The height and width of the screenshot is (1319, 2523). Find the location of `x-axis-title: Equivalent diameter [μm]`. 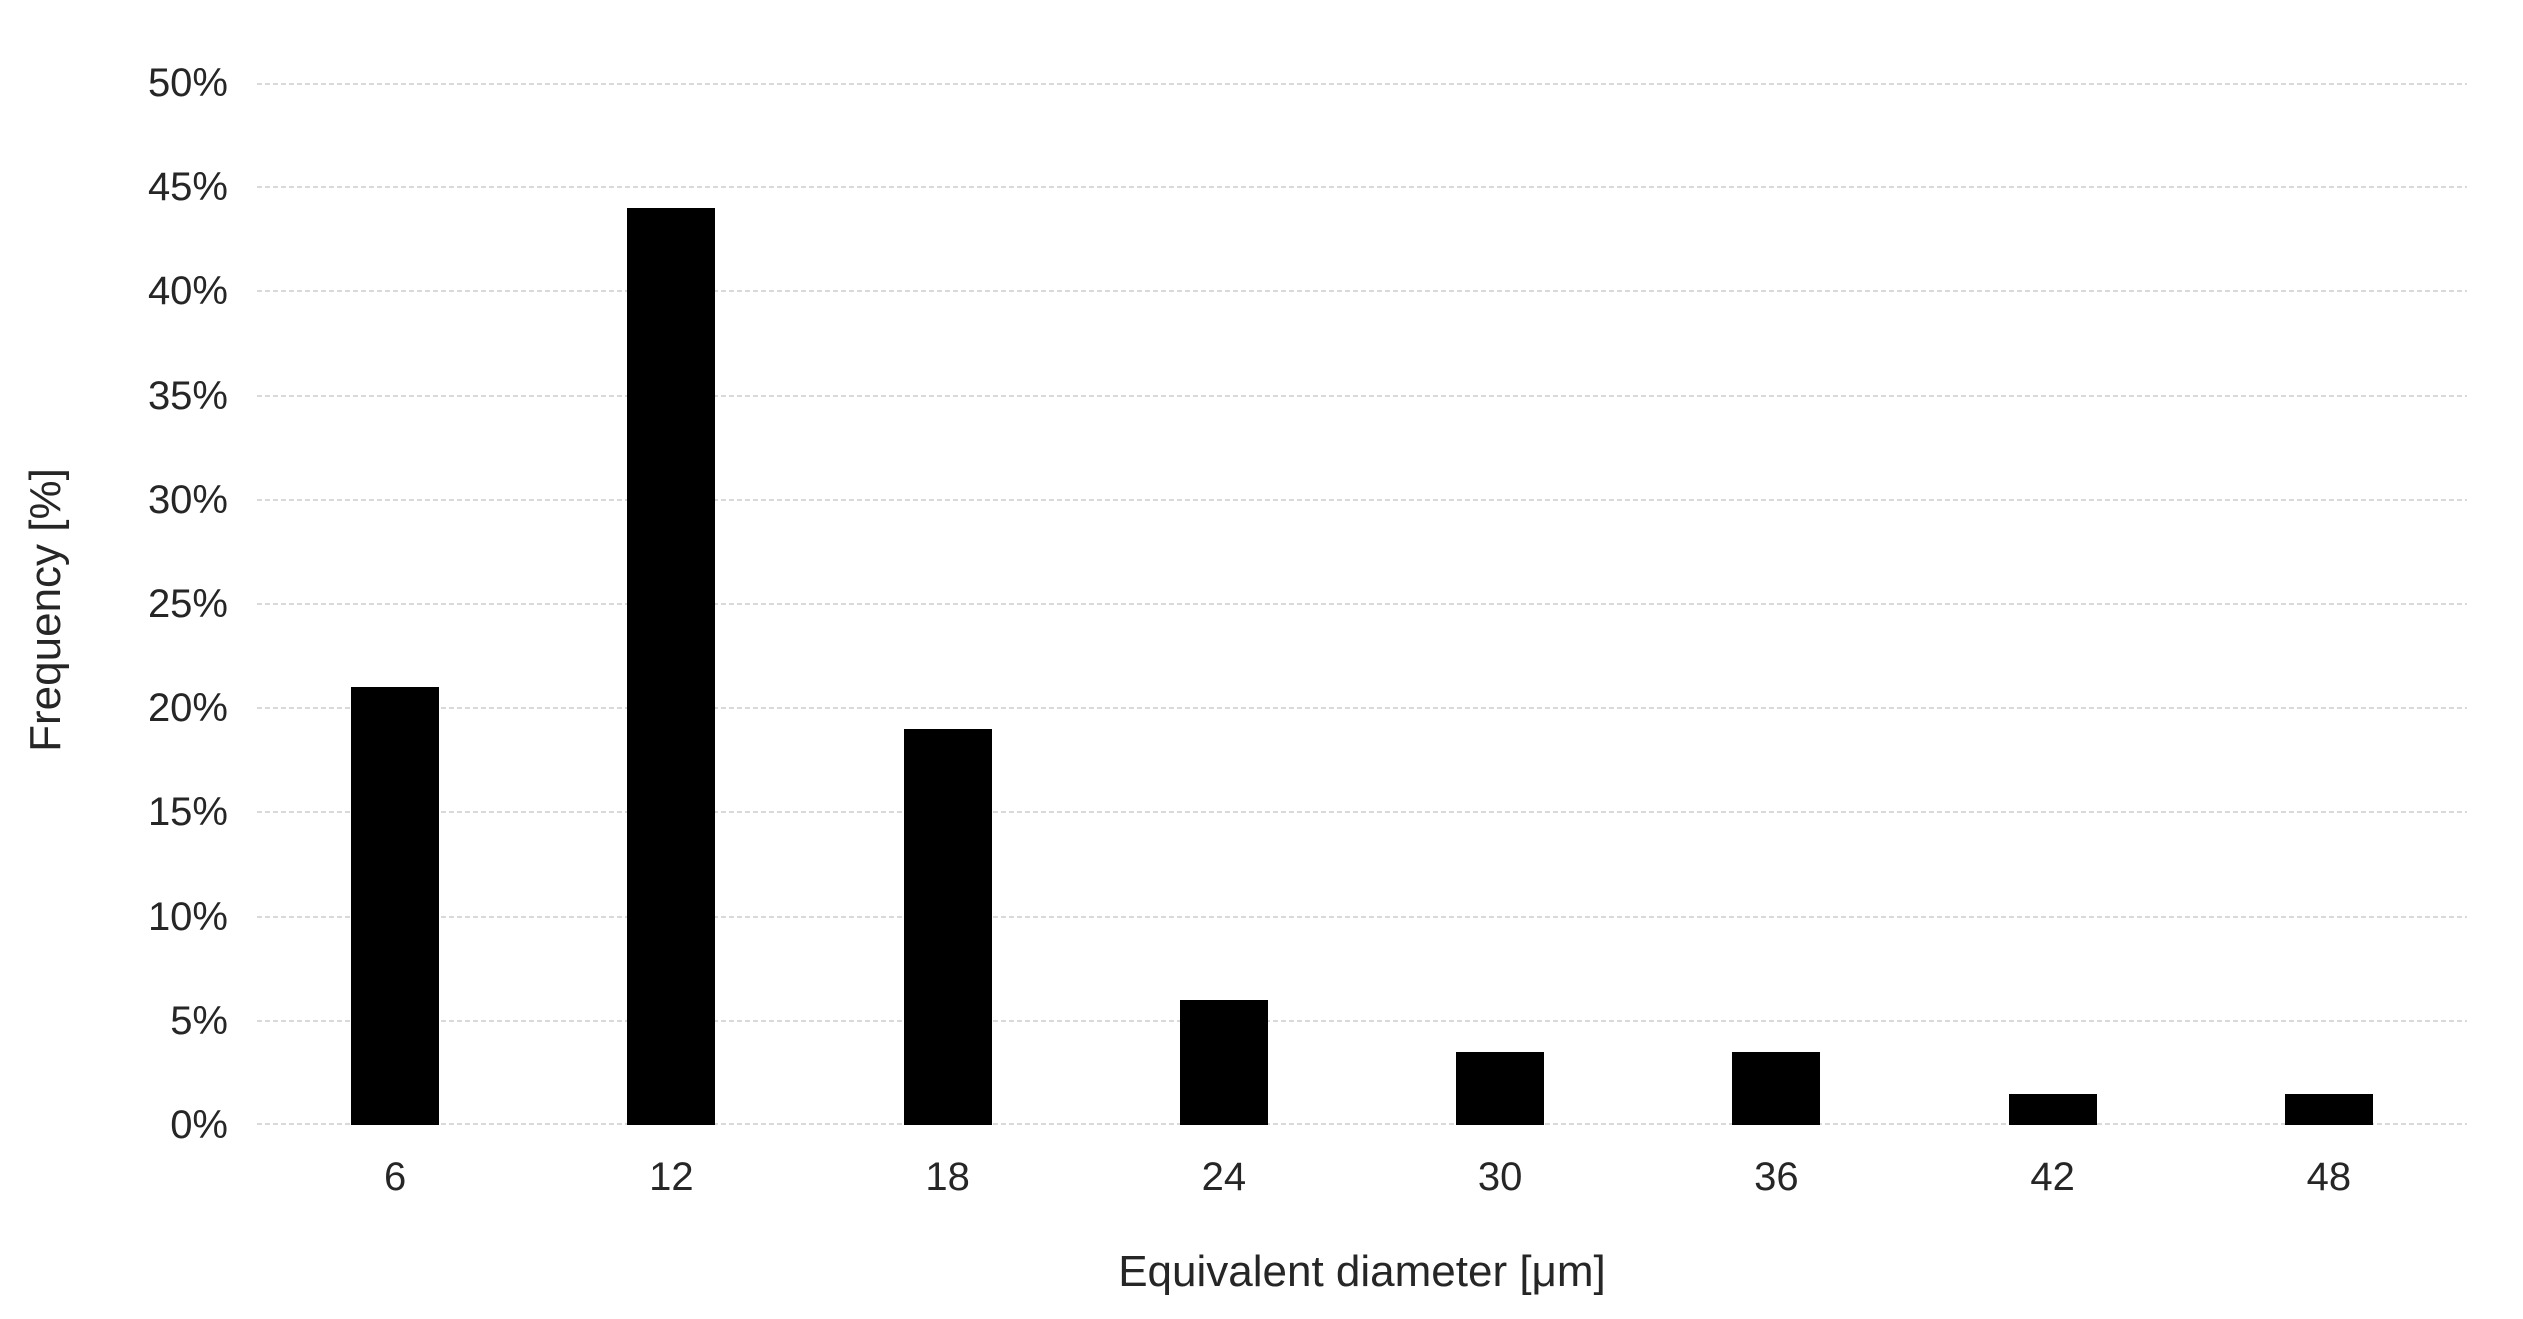

x-axis-title: Equivalent diameter [μm] is located at coordinates (1362, 1271).